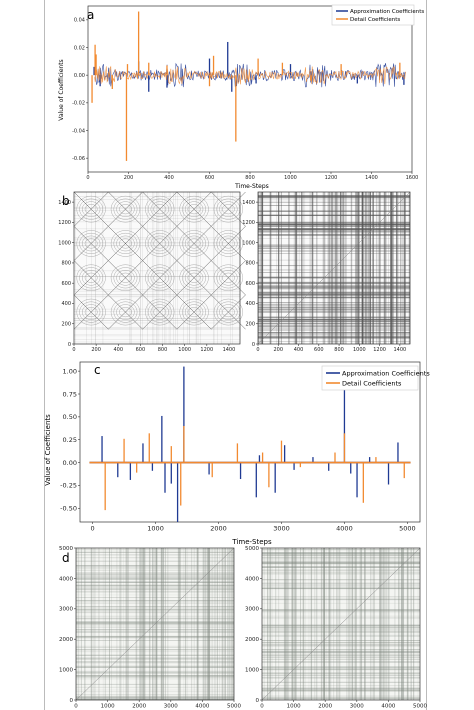 Image resolution: width=474 pixels, height=710 pixels. I want to click on panel-d-left-x-tick-label: 2000, so click(139, 707).